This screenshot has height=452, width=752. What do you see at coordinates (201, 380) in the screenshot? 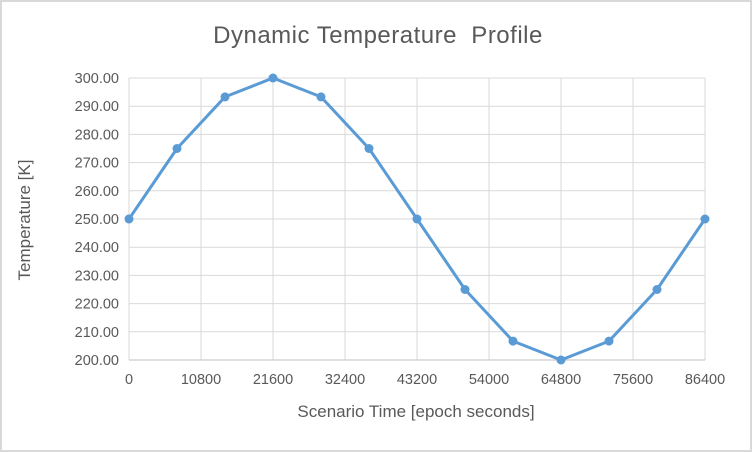
I see `x-tick-label: 10800` at bounding box center [201, 380].